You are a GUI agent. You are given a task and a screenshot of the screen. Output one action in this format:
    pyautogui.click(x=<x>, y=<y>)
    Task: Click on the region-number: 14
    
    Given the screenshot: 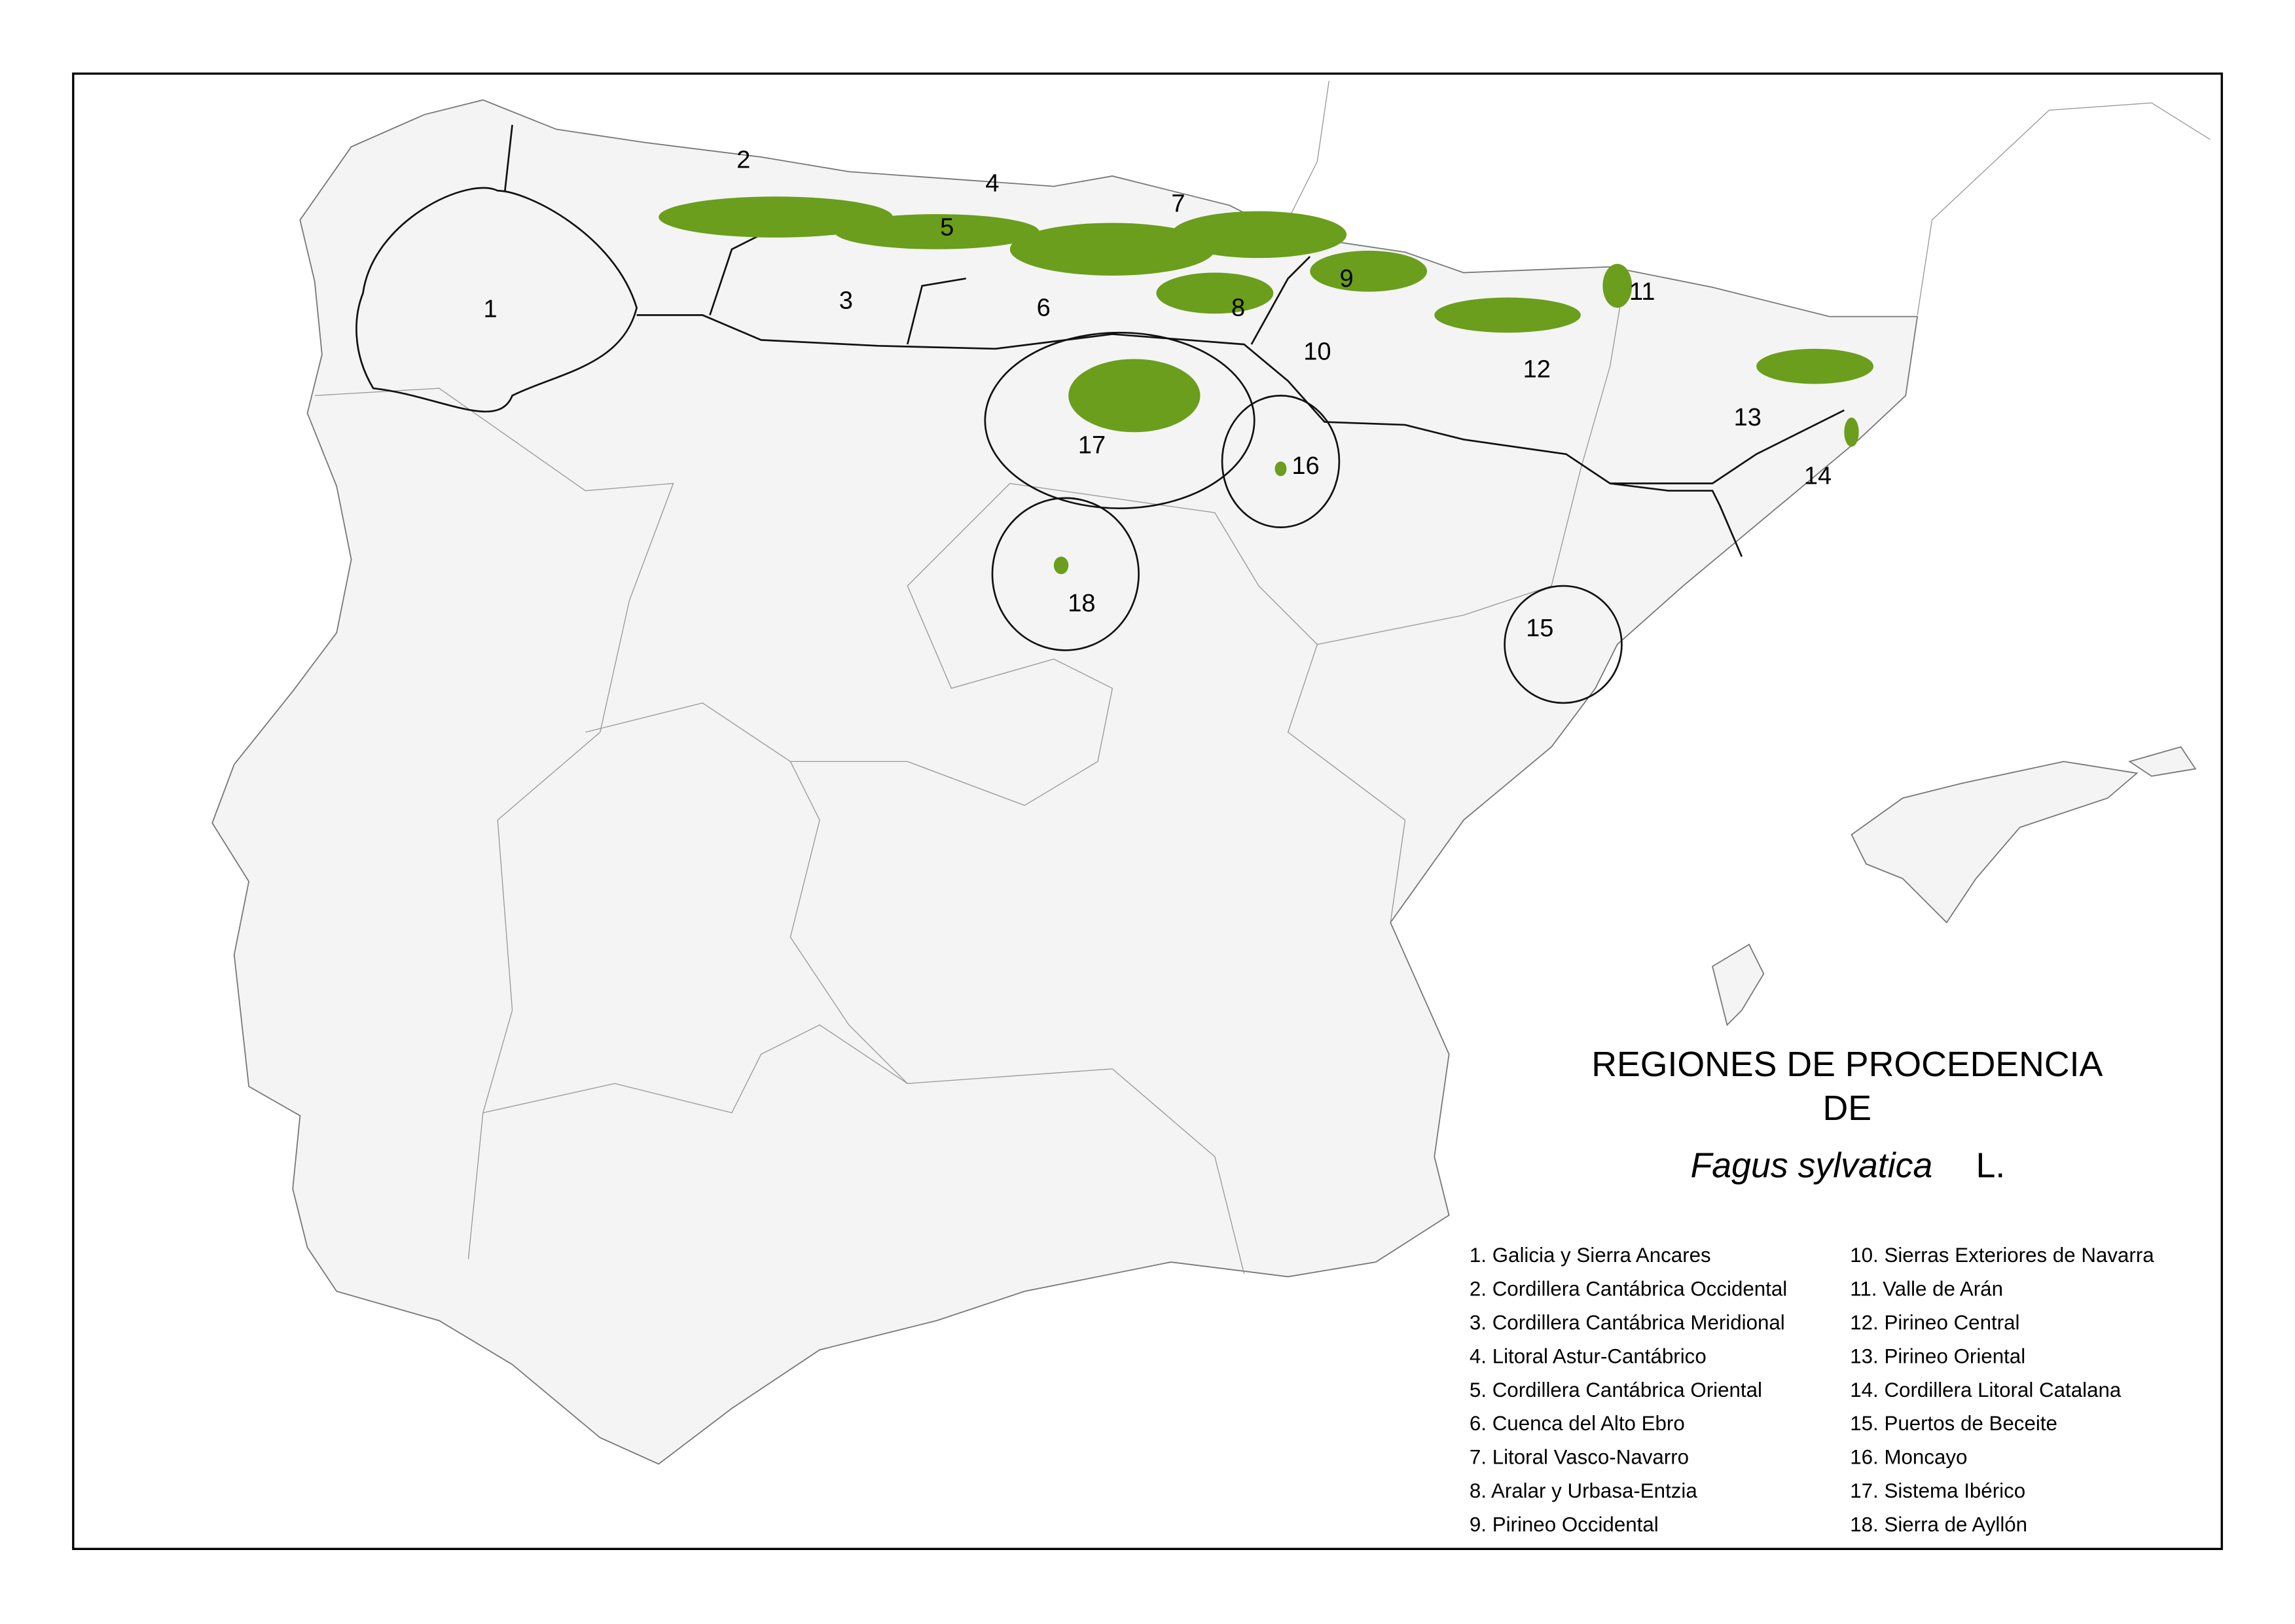 What is the action you would take?
    pyautogui.click(x=1818, y=476)
    